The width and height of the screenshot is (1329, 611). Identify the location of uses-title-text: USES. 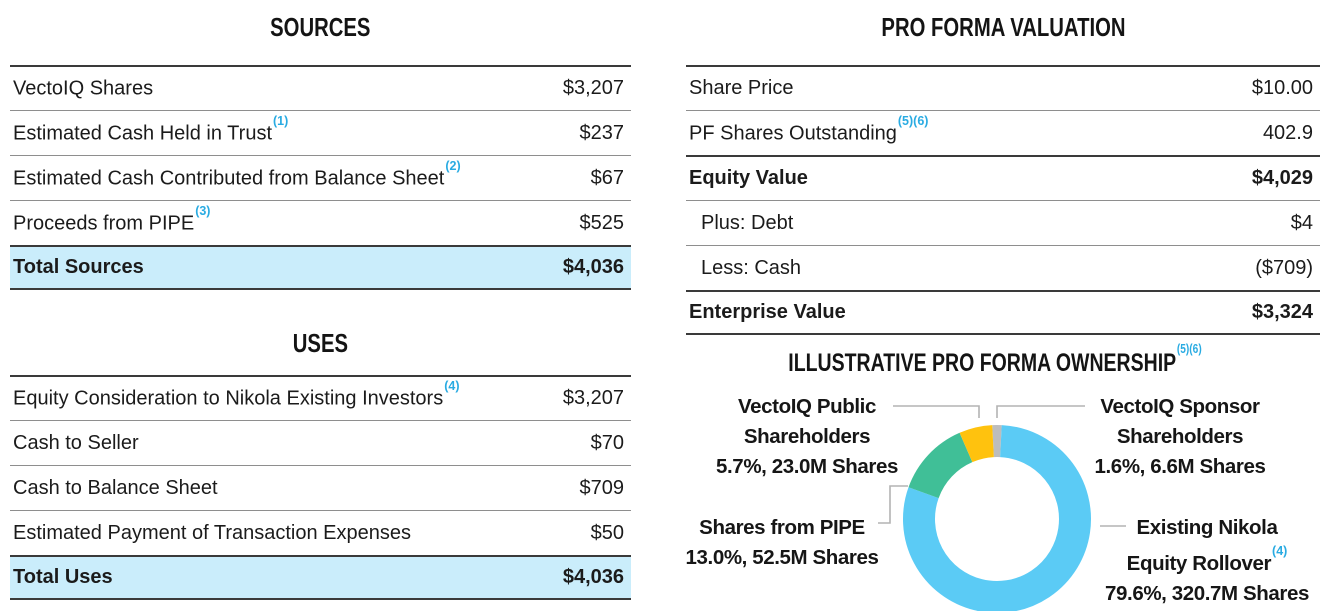
(320, 343).